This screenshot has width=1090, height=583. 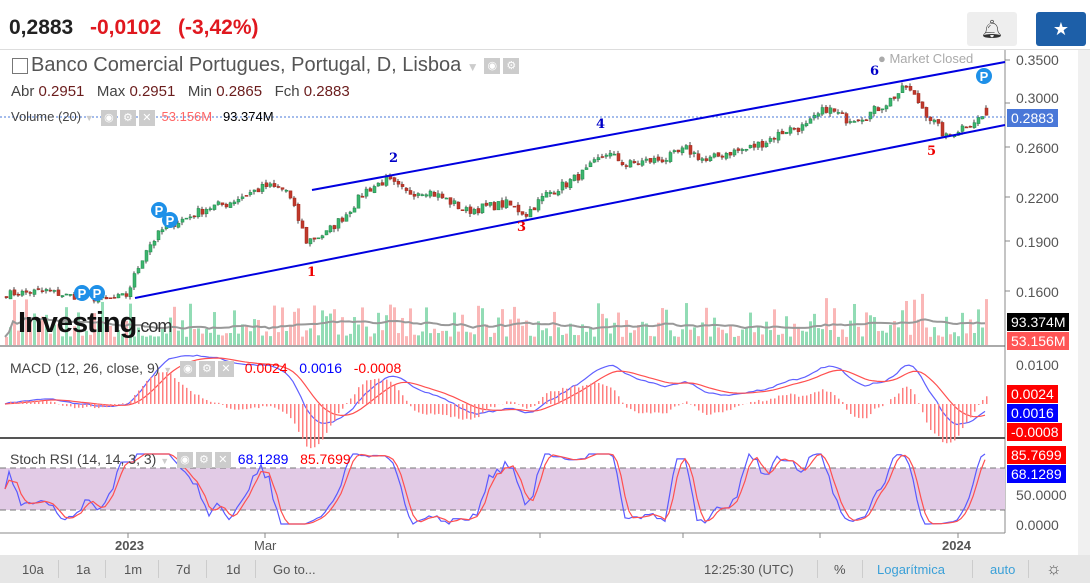 What do you see at coordinates (20, 65) in the screenshot?
I see `collapse-icon` at bounding box center [20, 65].